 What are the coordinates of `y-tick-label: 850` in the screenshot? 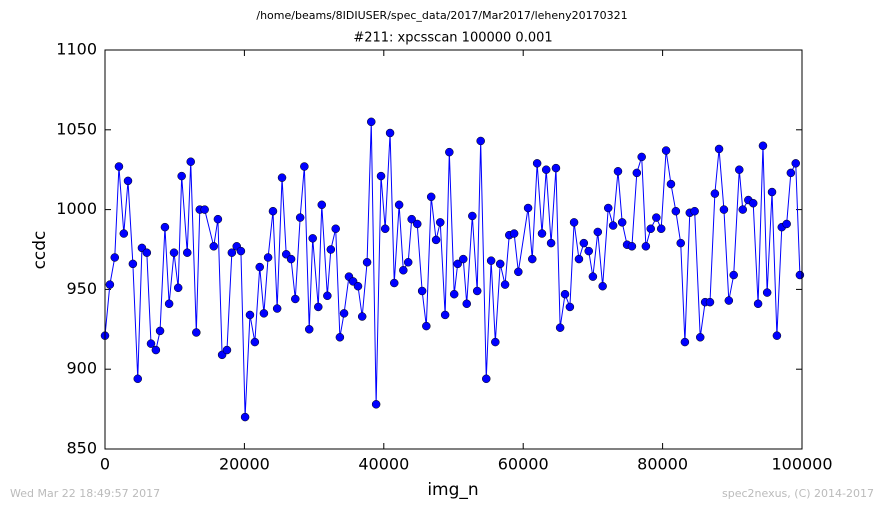 It's located at (81, 448).